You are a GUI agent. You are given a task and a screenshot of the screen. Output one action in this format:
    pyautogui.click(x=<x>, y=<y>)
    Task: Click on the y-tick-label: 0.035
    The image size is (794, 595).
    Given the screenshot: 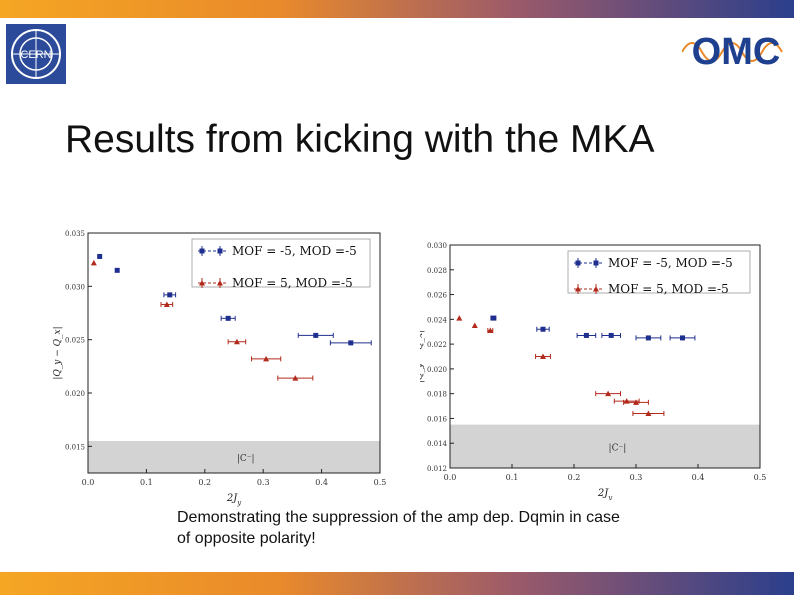 What is the action you would take?
    pyautogui.click(x=75, y=234)
    